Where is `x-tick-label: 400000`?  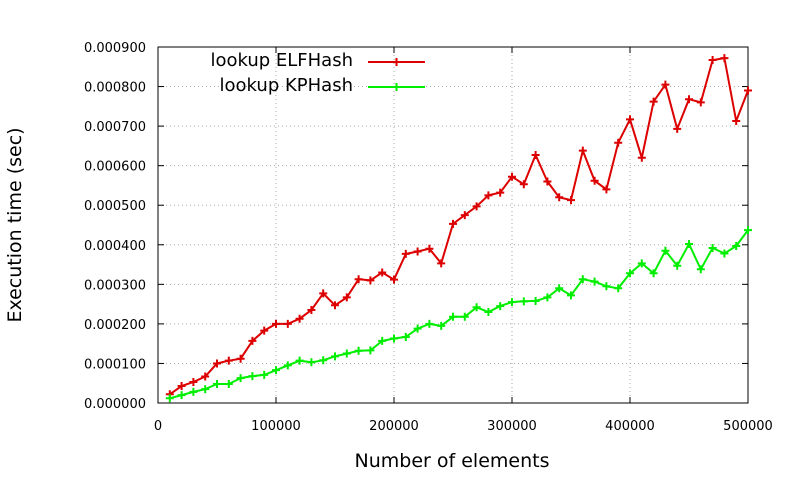 x-tick-label: 400000 is located at coordinates (630, 426).